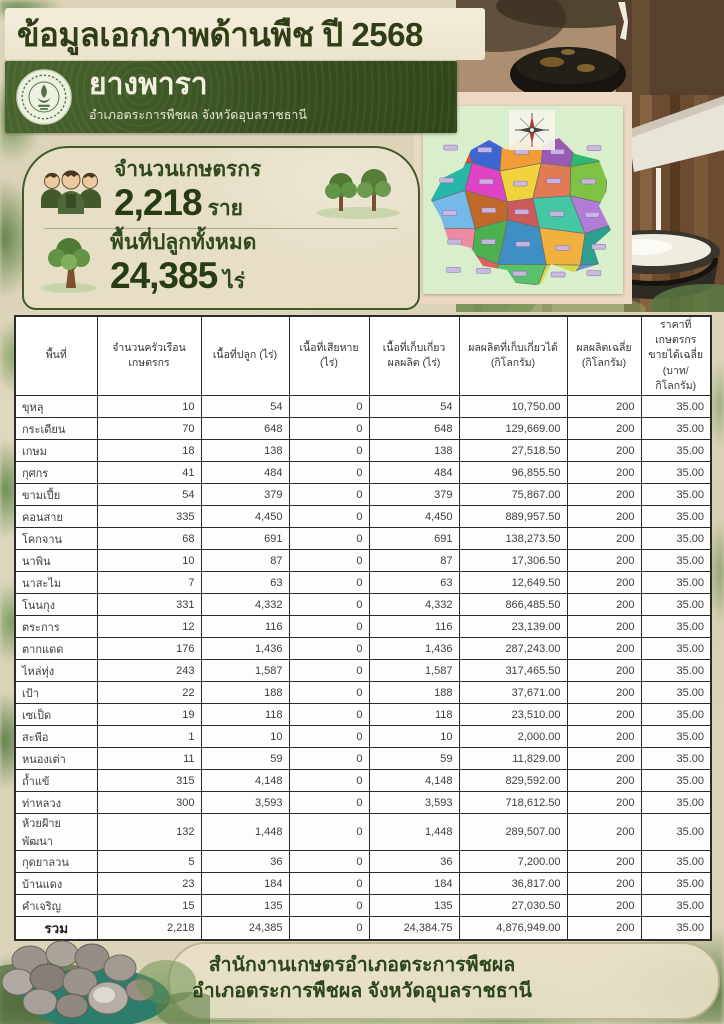  I want to click on cell-area-name: ห้วยฝ้ายพัฒนา, so click(56, 832).